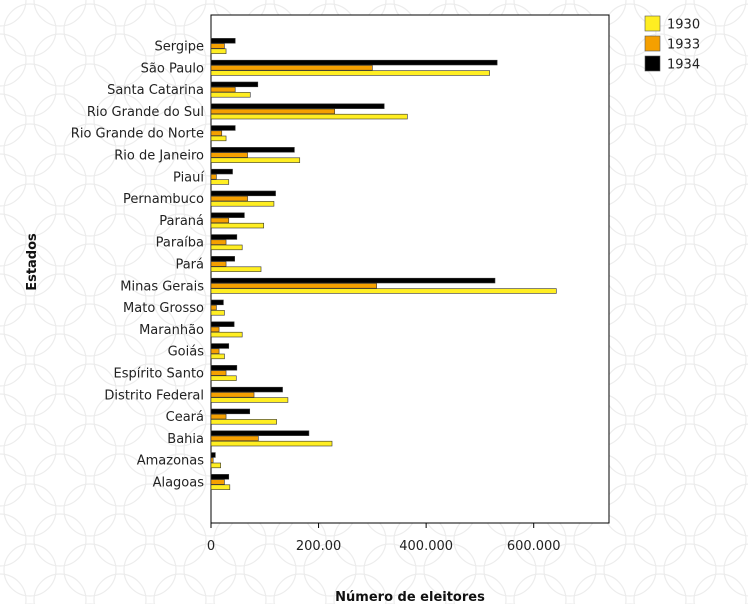 This screenshot has width=748, height=604. Describe the element at coordinates (224, 237) in the screenshot. I see `bar-paraiba-1934` at that location.